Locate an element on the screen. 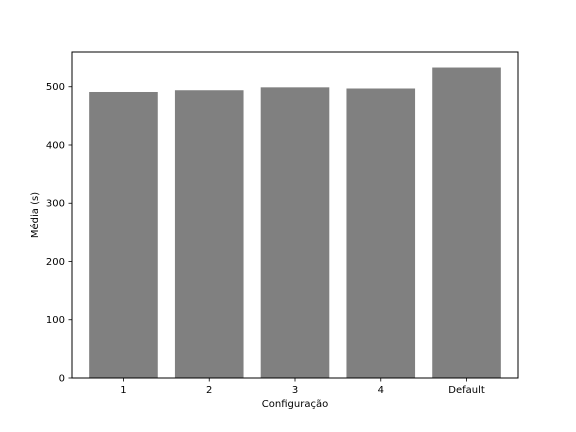  y-tick-label: 300 is located at coordinates (55, 204).